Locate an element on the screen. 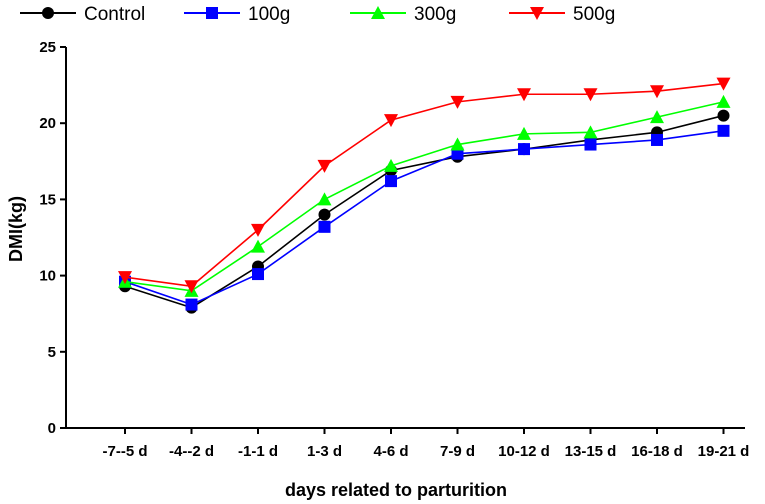 The width and height of the screenshot is (765, 504). legend-item-control: Control is located at coordinates (82, 14).